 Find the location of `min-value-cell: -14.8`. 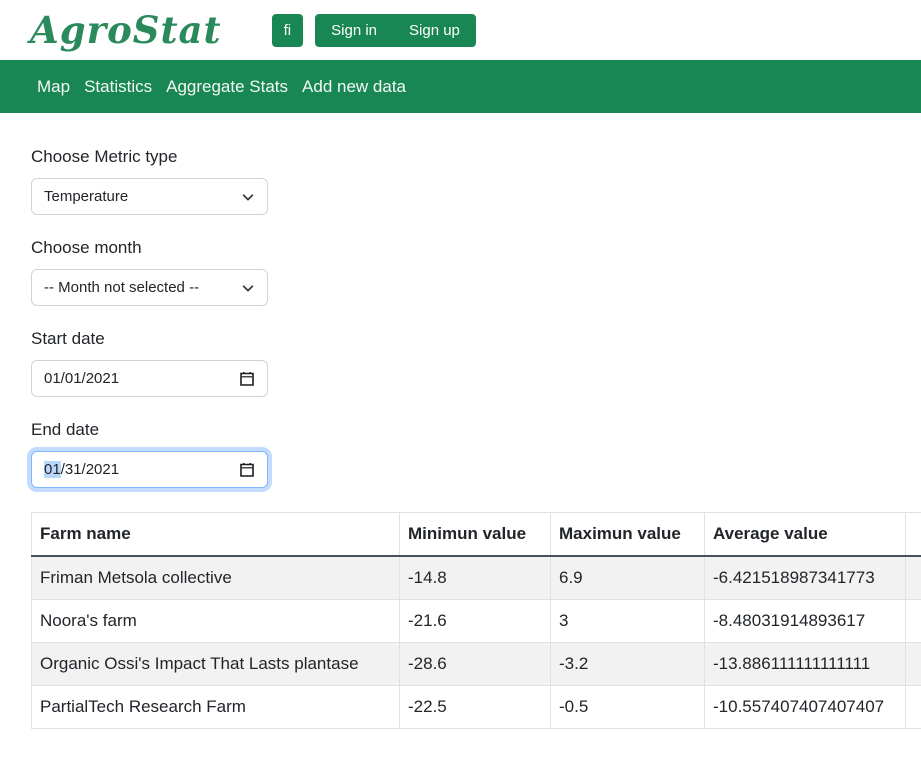

min-value-cell: -14.8 is located at coordinates (475, 577).